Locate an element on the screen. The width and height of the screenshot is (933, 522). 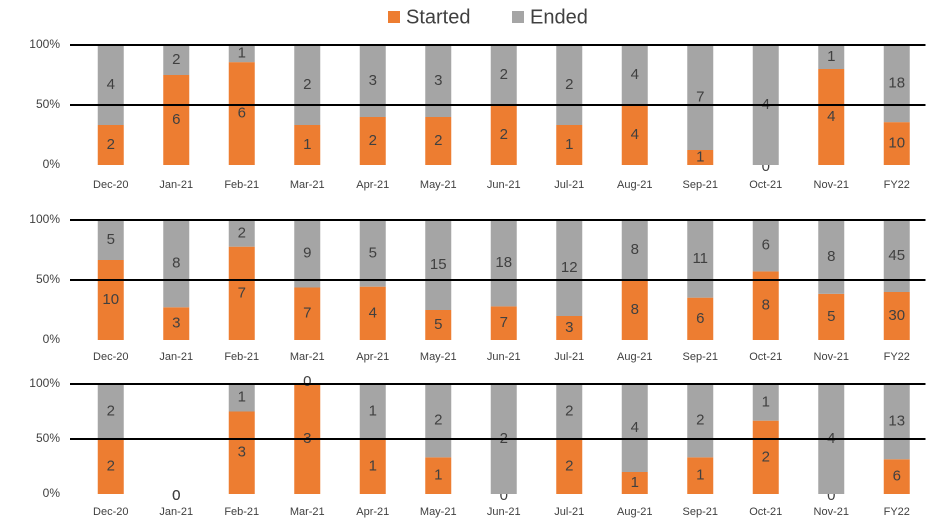
data-label: 30 is located at coordinates (896, 315).